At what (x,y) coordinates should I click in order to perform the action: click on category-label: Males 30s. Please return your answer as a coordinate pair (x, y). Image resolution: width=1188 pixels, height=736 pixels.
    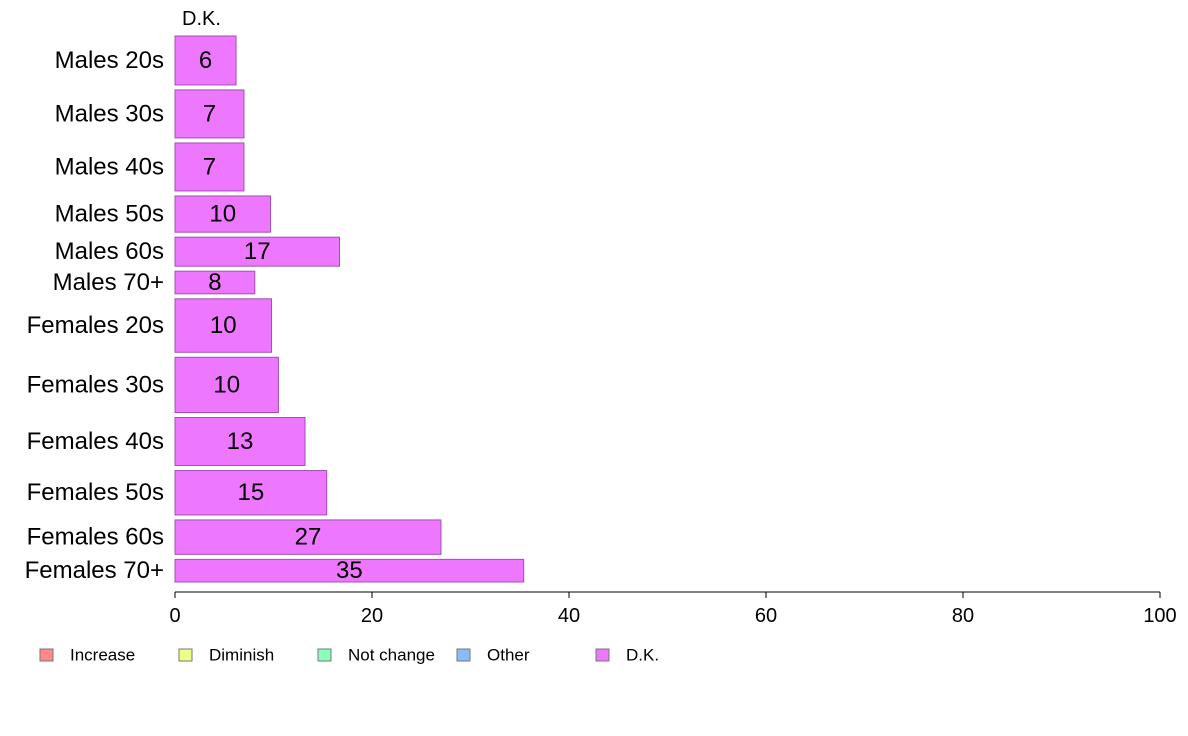
    Looking at the image, I should click on (109, 113).